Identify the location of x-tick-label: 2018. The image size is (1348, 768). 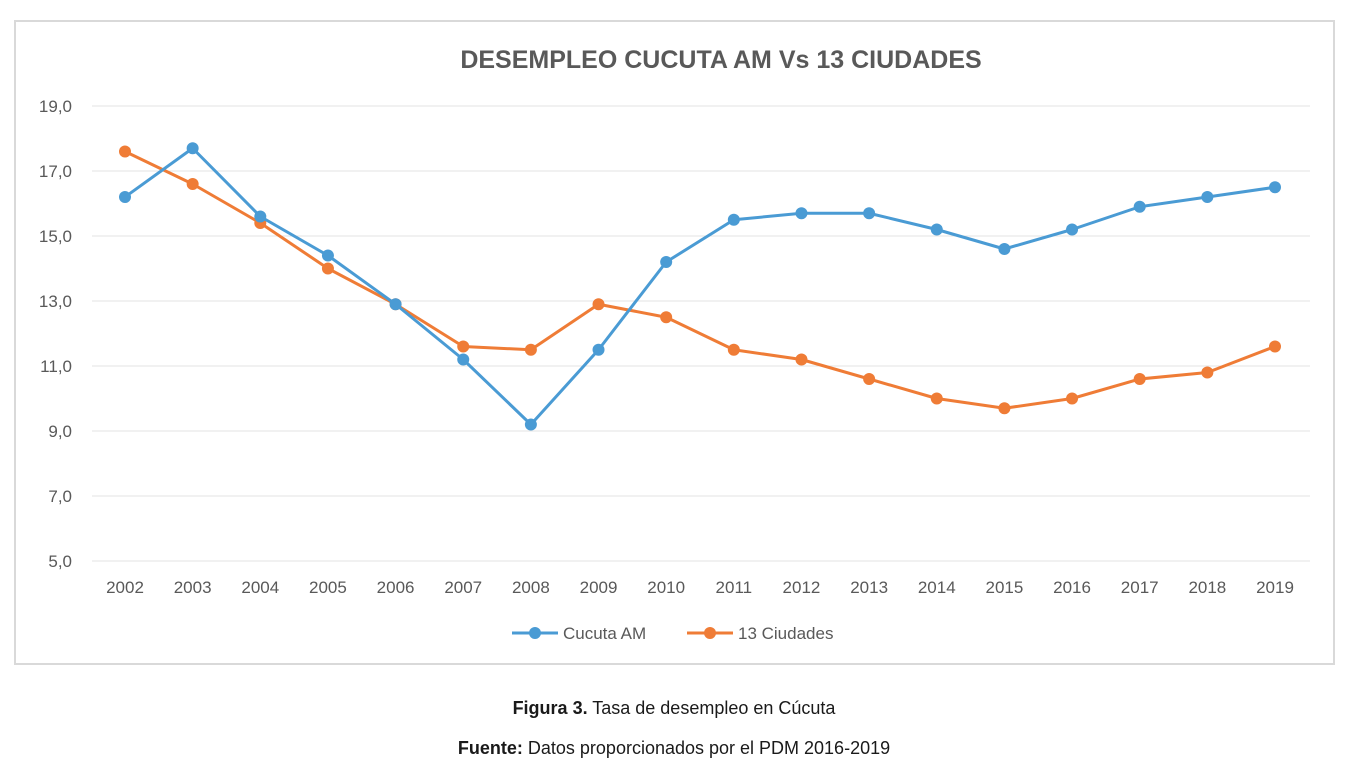
(1207, 587).